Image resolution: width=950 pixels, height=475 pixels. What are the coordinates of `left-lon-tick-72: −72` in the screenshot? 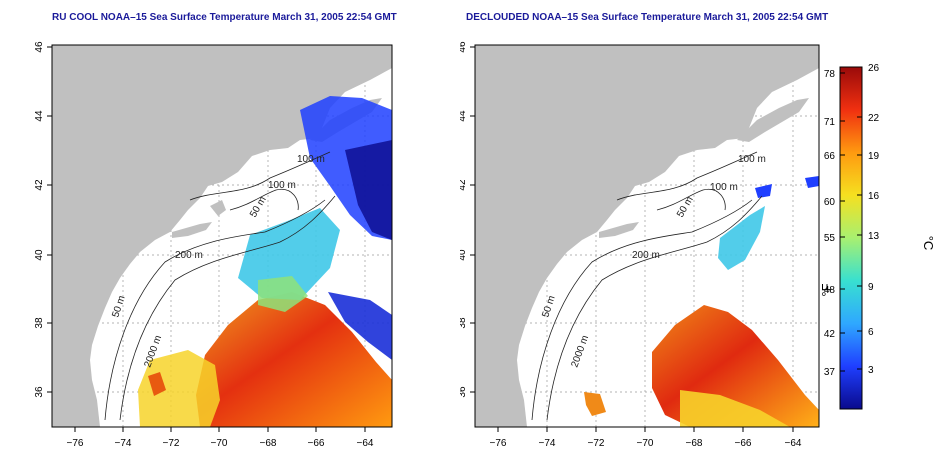 It's located at (171, 443).